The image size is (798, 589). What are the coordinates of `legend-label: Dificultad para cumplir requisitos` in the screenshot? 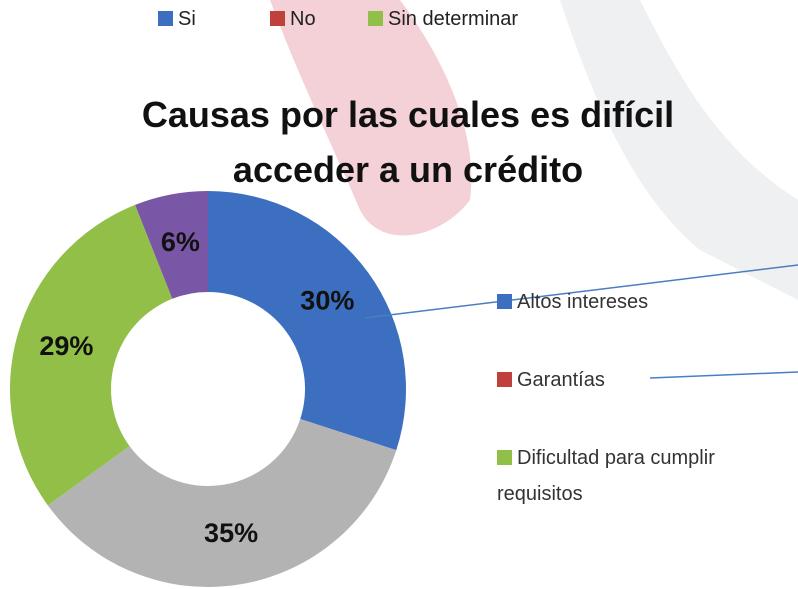 It's located at (606, 476).